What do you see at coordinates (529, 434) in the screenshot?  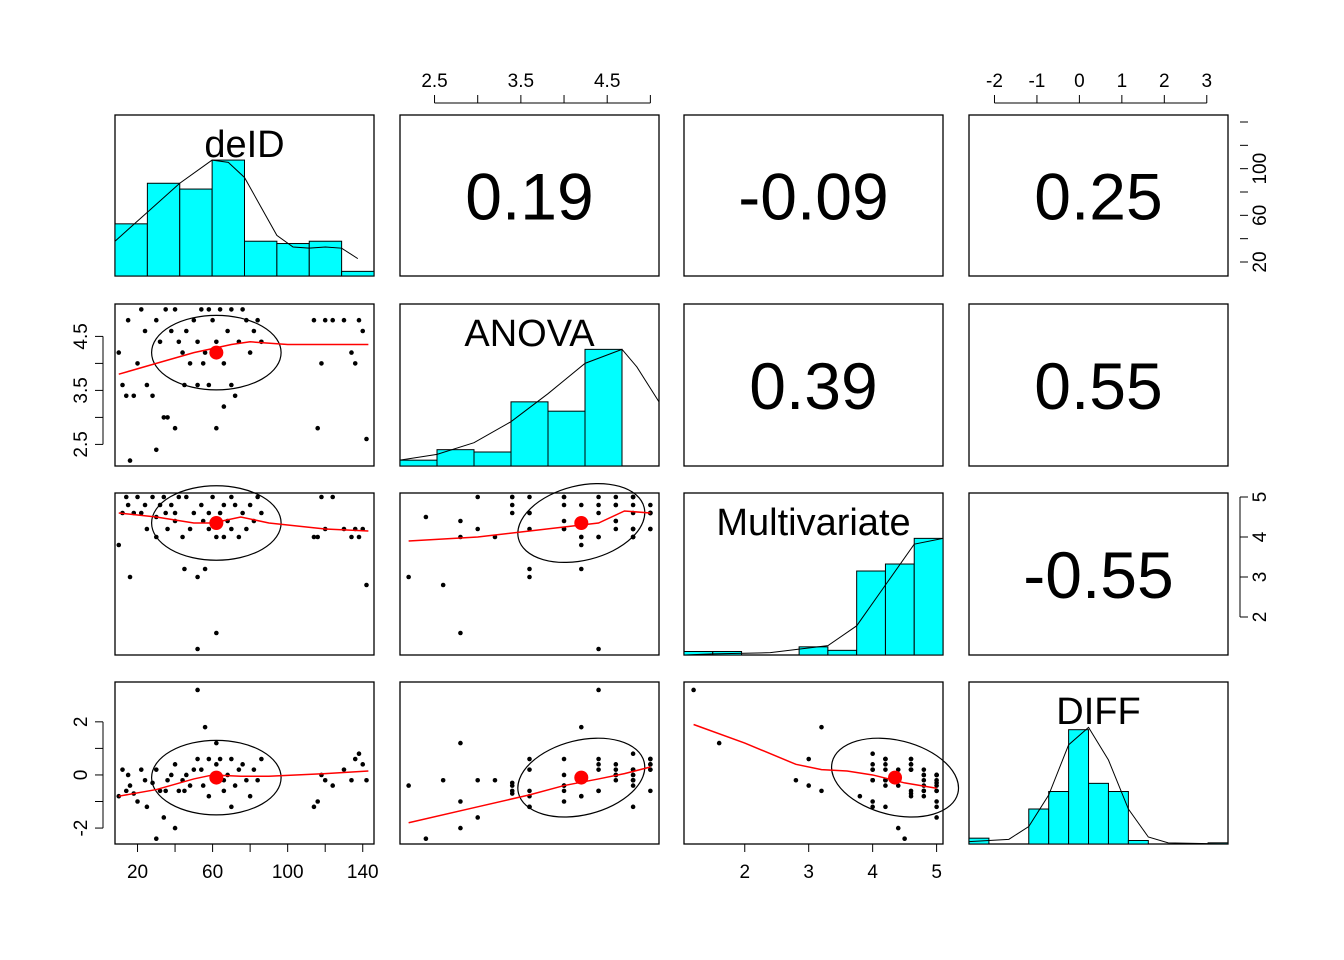 I see `histogram-bar-anova` at bounding box center [529, 434].